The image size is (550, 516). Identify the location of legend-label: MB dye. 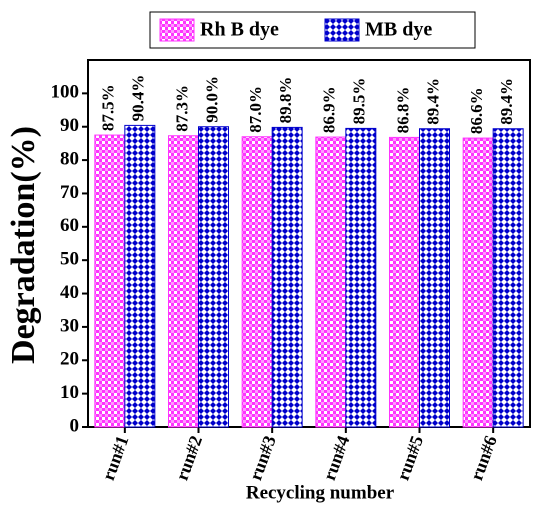
(398, 30).